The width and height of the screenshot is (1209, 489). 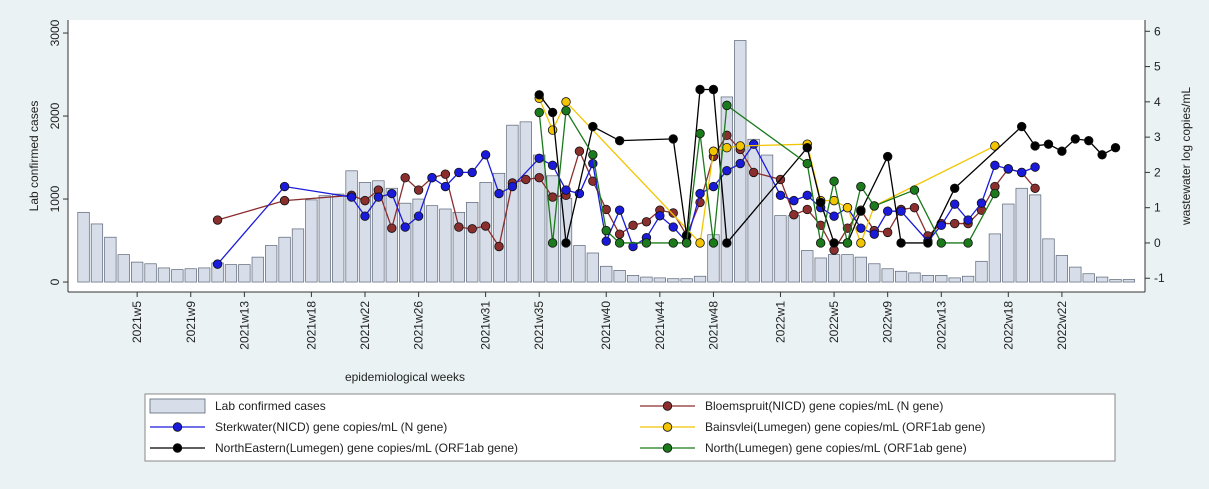 I want to click on y-tick-label: 2000, so click(x=55, y=115).